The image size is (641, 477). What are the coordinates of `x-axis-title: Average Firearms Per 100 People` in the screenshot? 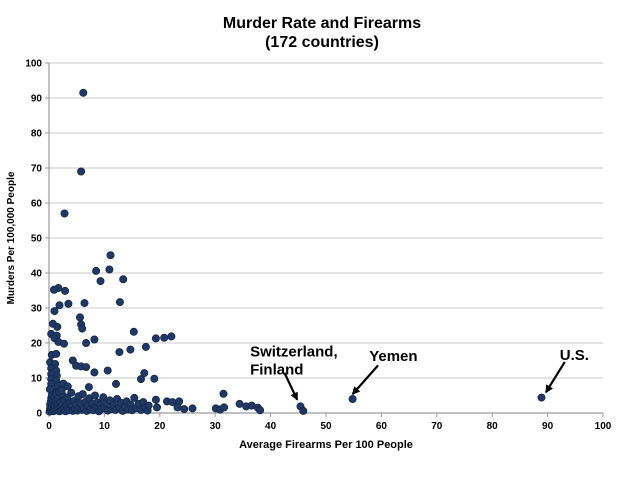 It's located at (326, 445).